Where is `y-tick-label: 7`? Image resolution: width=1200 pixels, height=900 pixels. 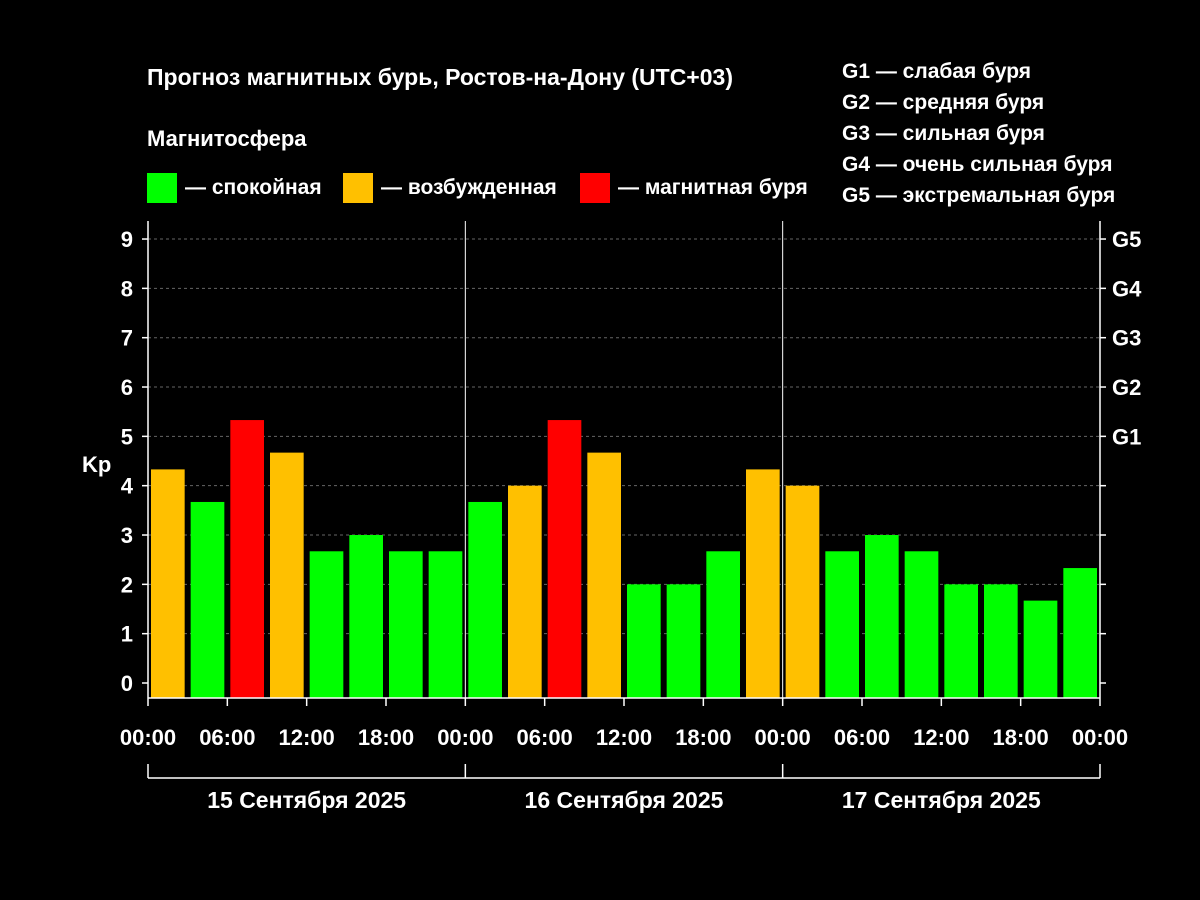
y-tick-label: 7 is located at coordinates (127, 338).